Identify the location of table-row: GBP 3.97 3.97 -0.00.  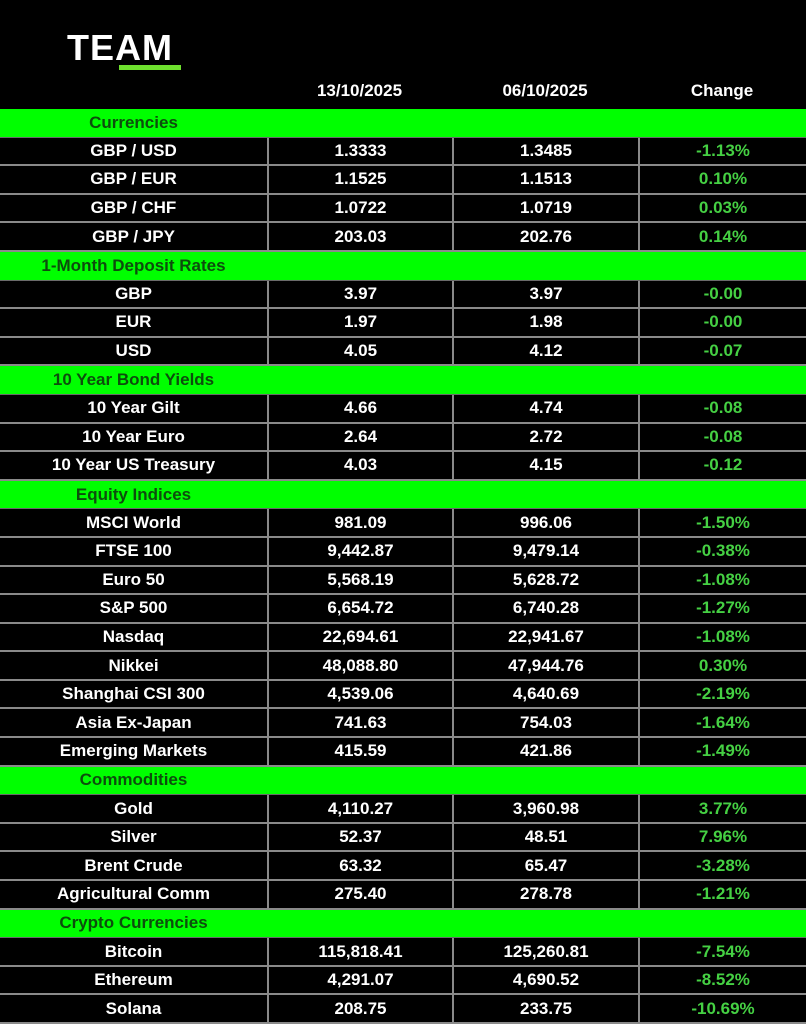
(403, 295).